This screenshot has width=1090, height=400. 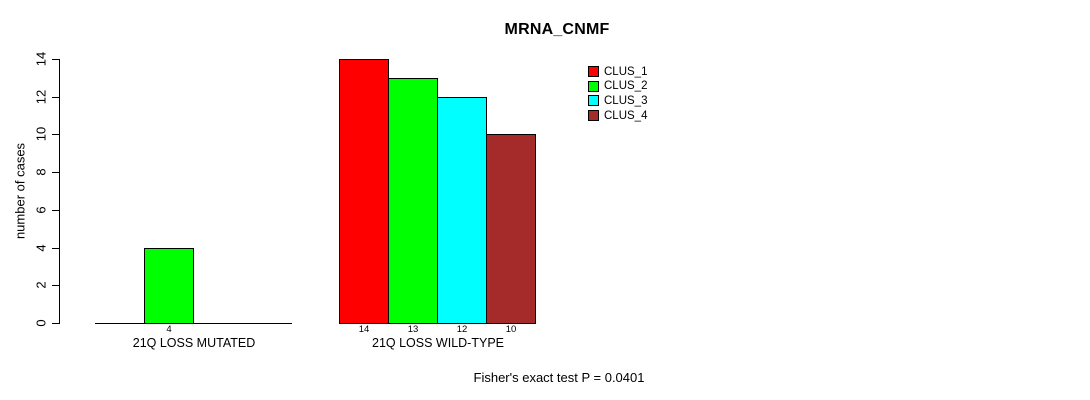 I want to click on y-tick-label: 4, so click(x=41, y=248).